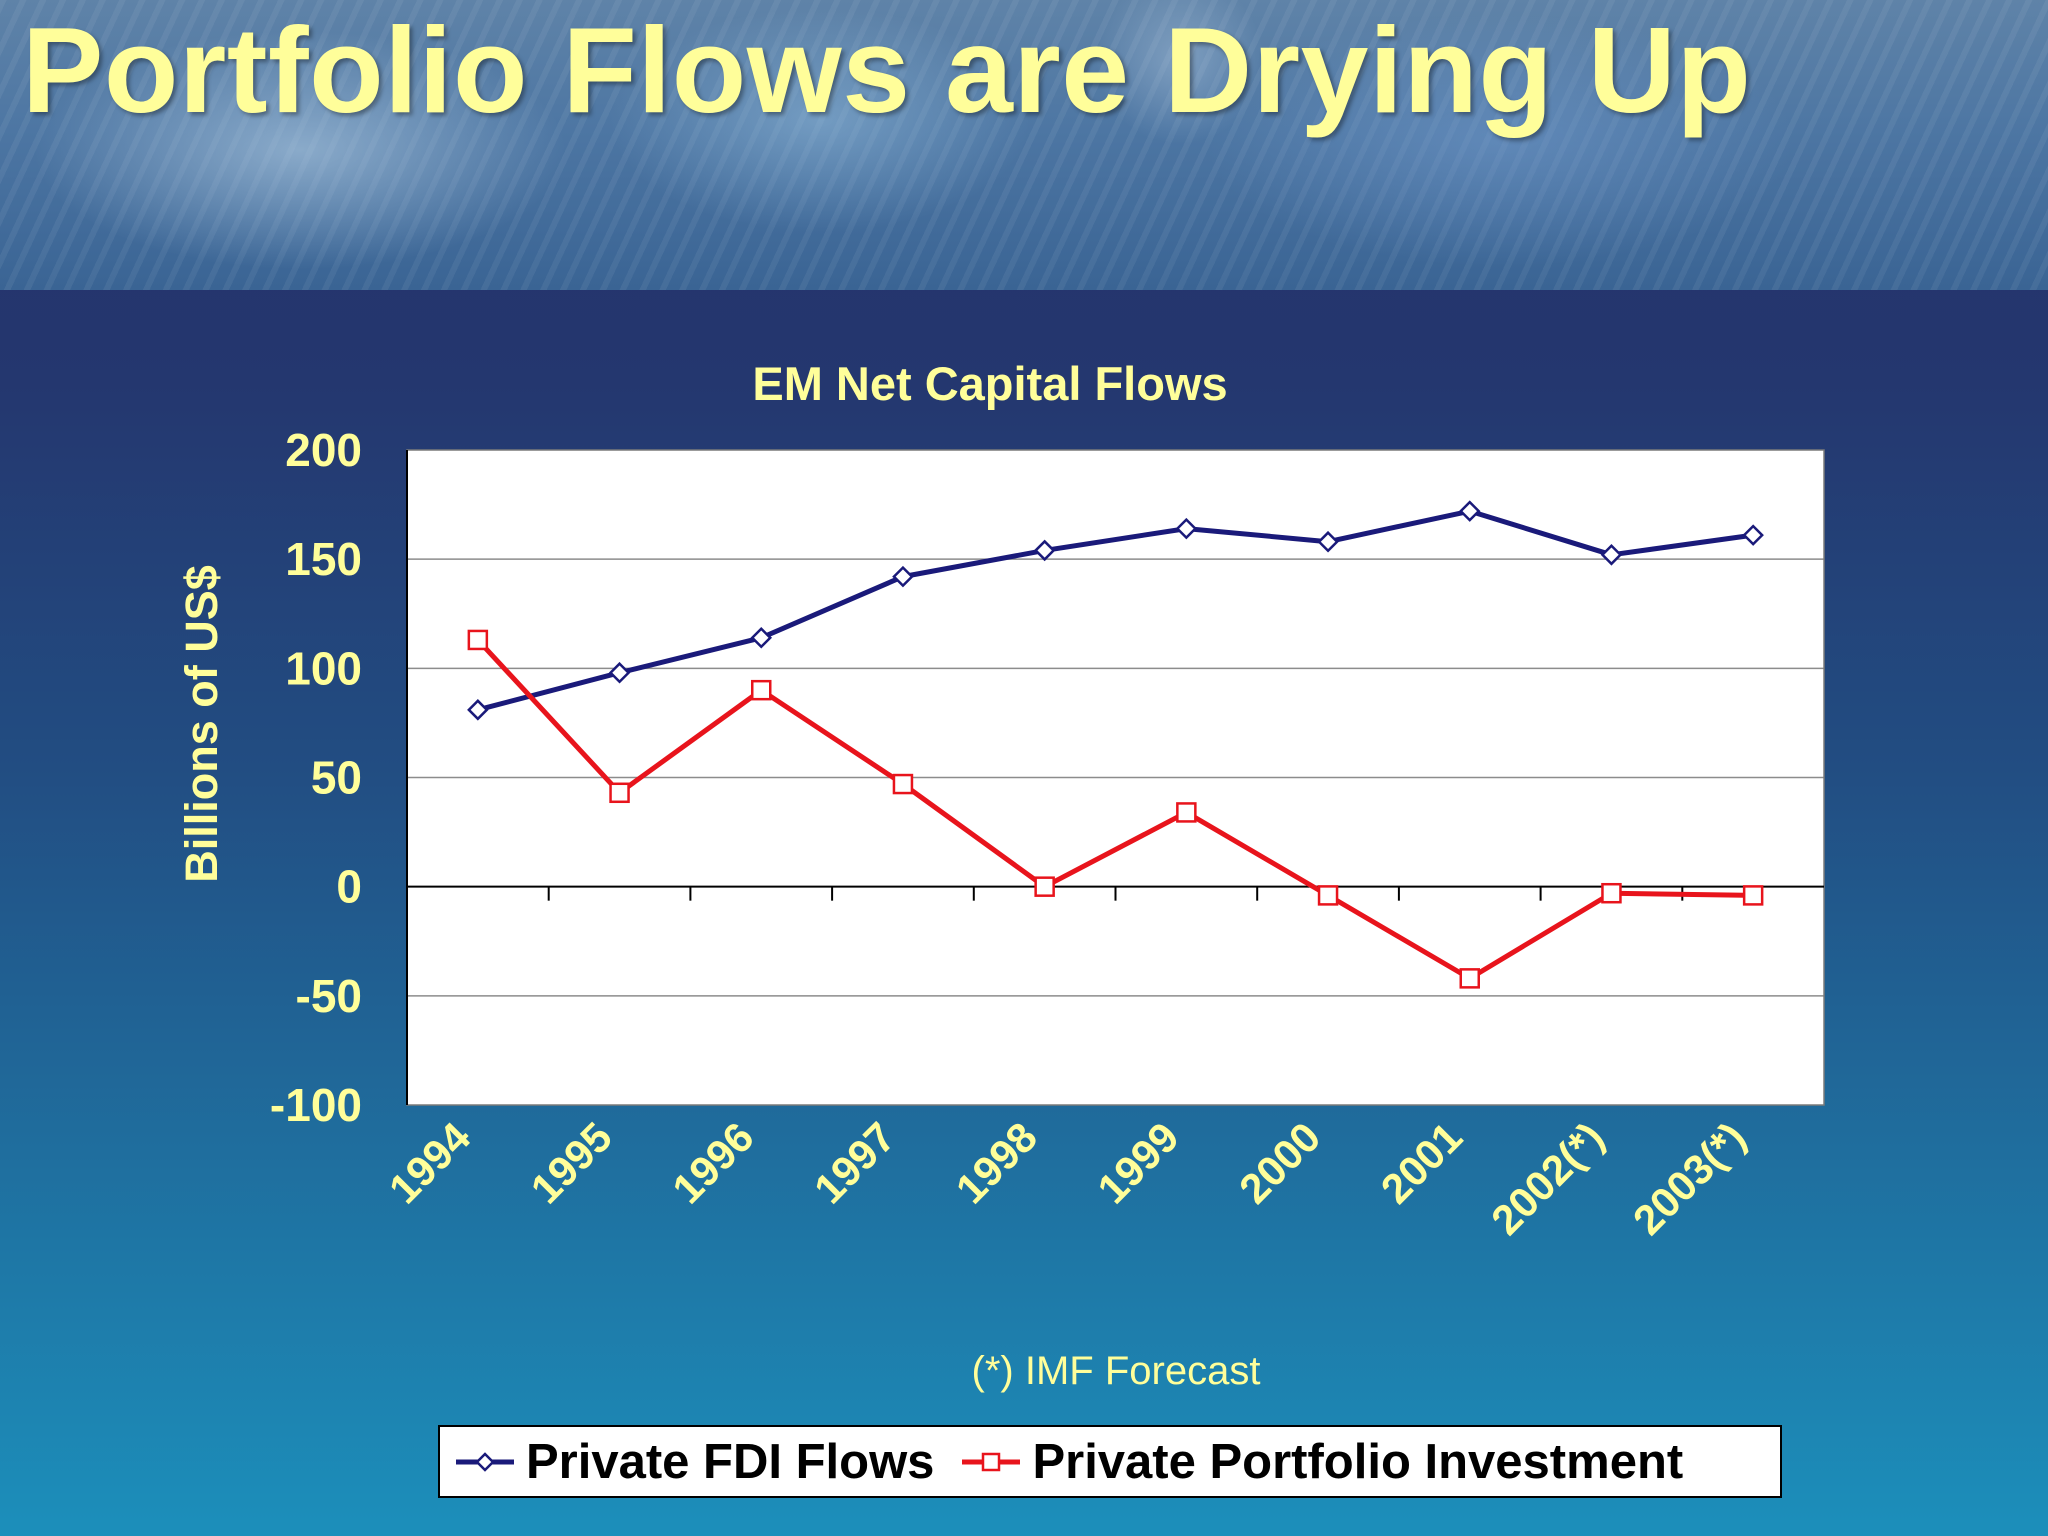  I want to click on chart-title: EM Net Capital Flows, so click(989, 383).